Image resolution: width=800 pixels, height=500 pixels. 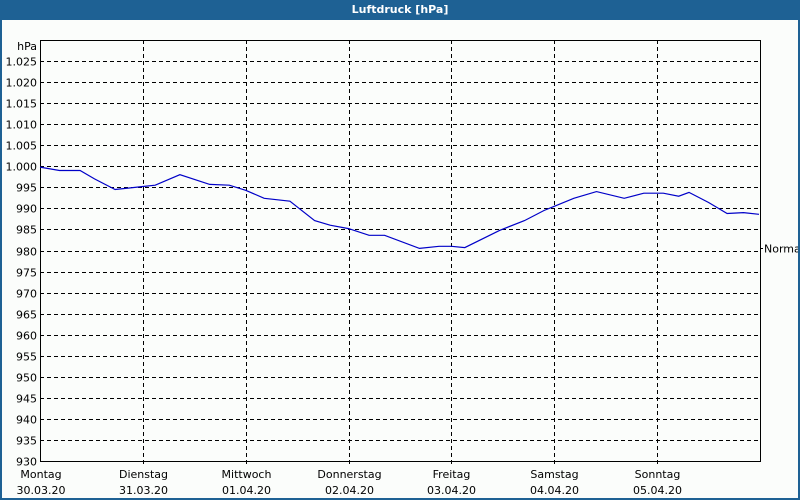 I want to click on y-tick-label: 985, so click(x=26, y=230).